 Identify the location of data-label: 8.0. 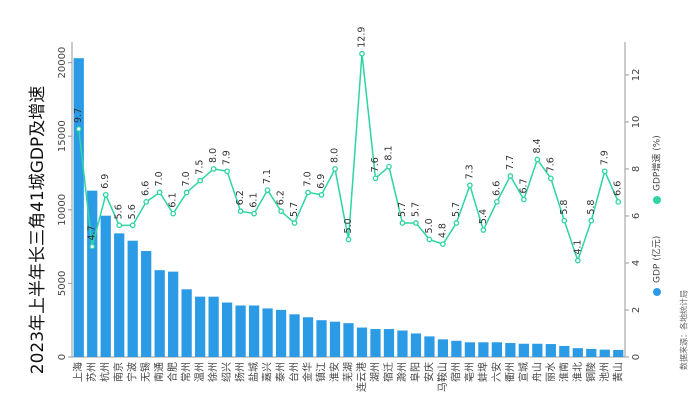
(335, 155).